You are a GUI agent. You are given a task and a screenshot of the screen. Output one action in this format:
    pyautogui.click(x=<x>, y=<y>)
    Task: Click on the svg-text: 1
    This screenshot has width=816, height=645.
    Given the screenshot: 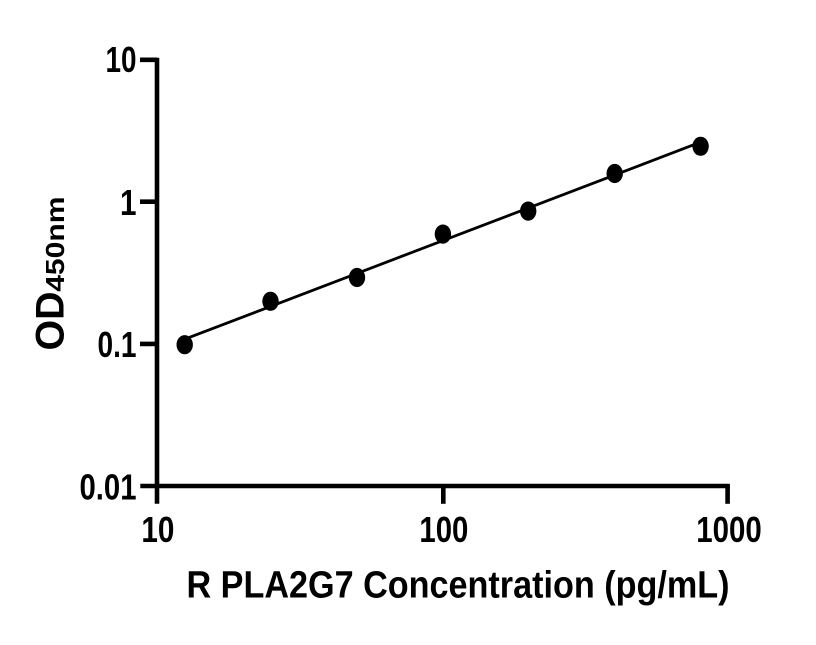 What is the action you would take?
    pyautogui.click(x=128, y=202)
    